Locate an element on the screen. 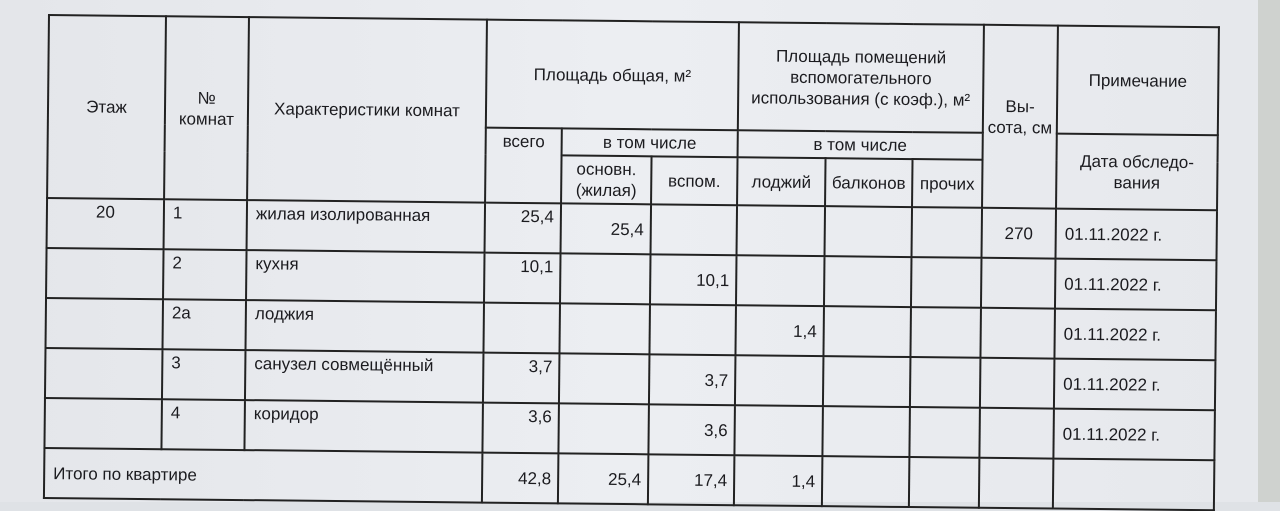 The image size is (1280, 511). header-room-no: № комнат is located at coordinates (206, 108).